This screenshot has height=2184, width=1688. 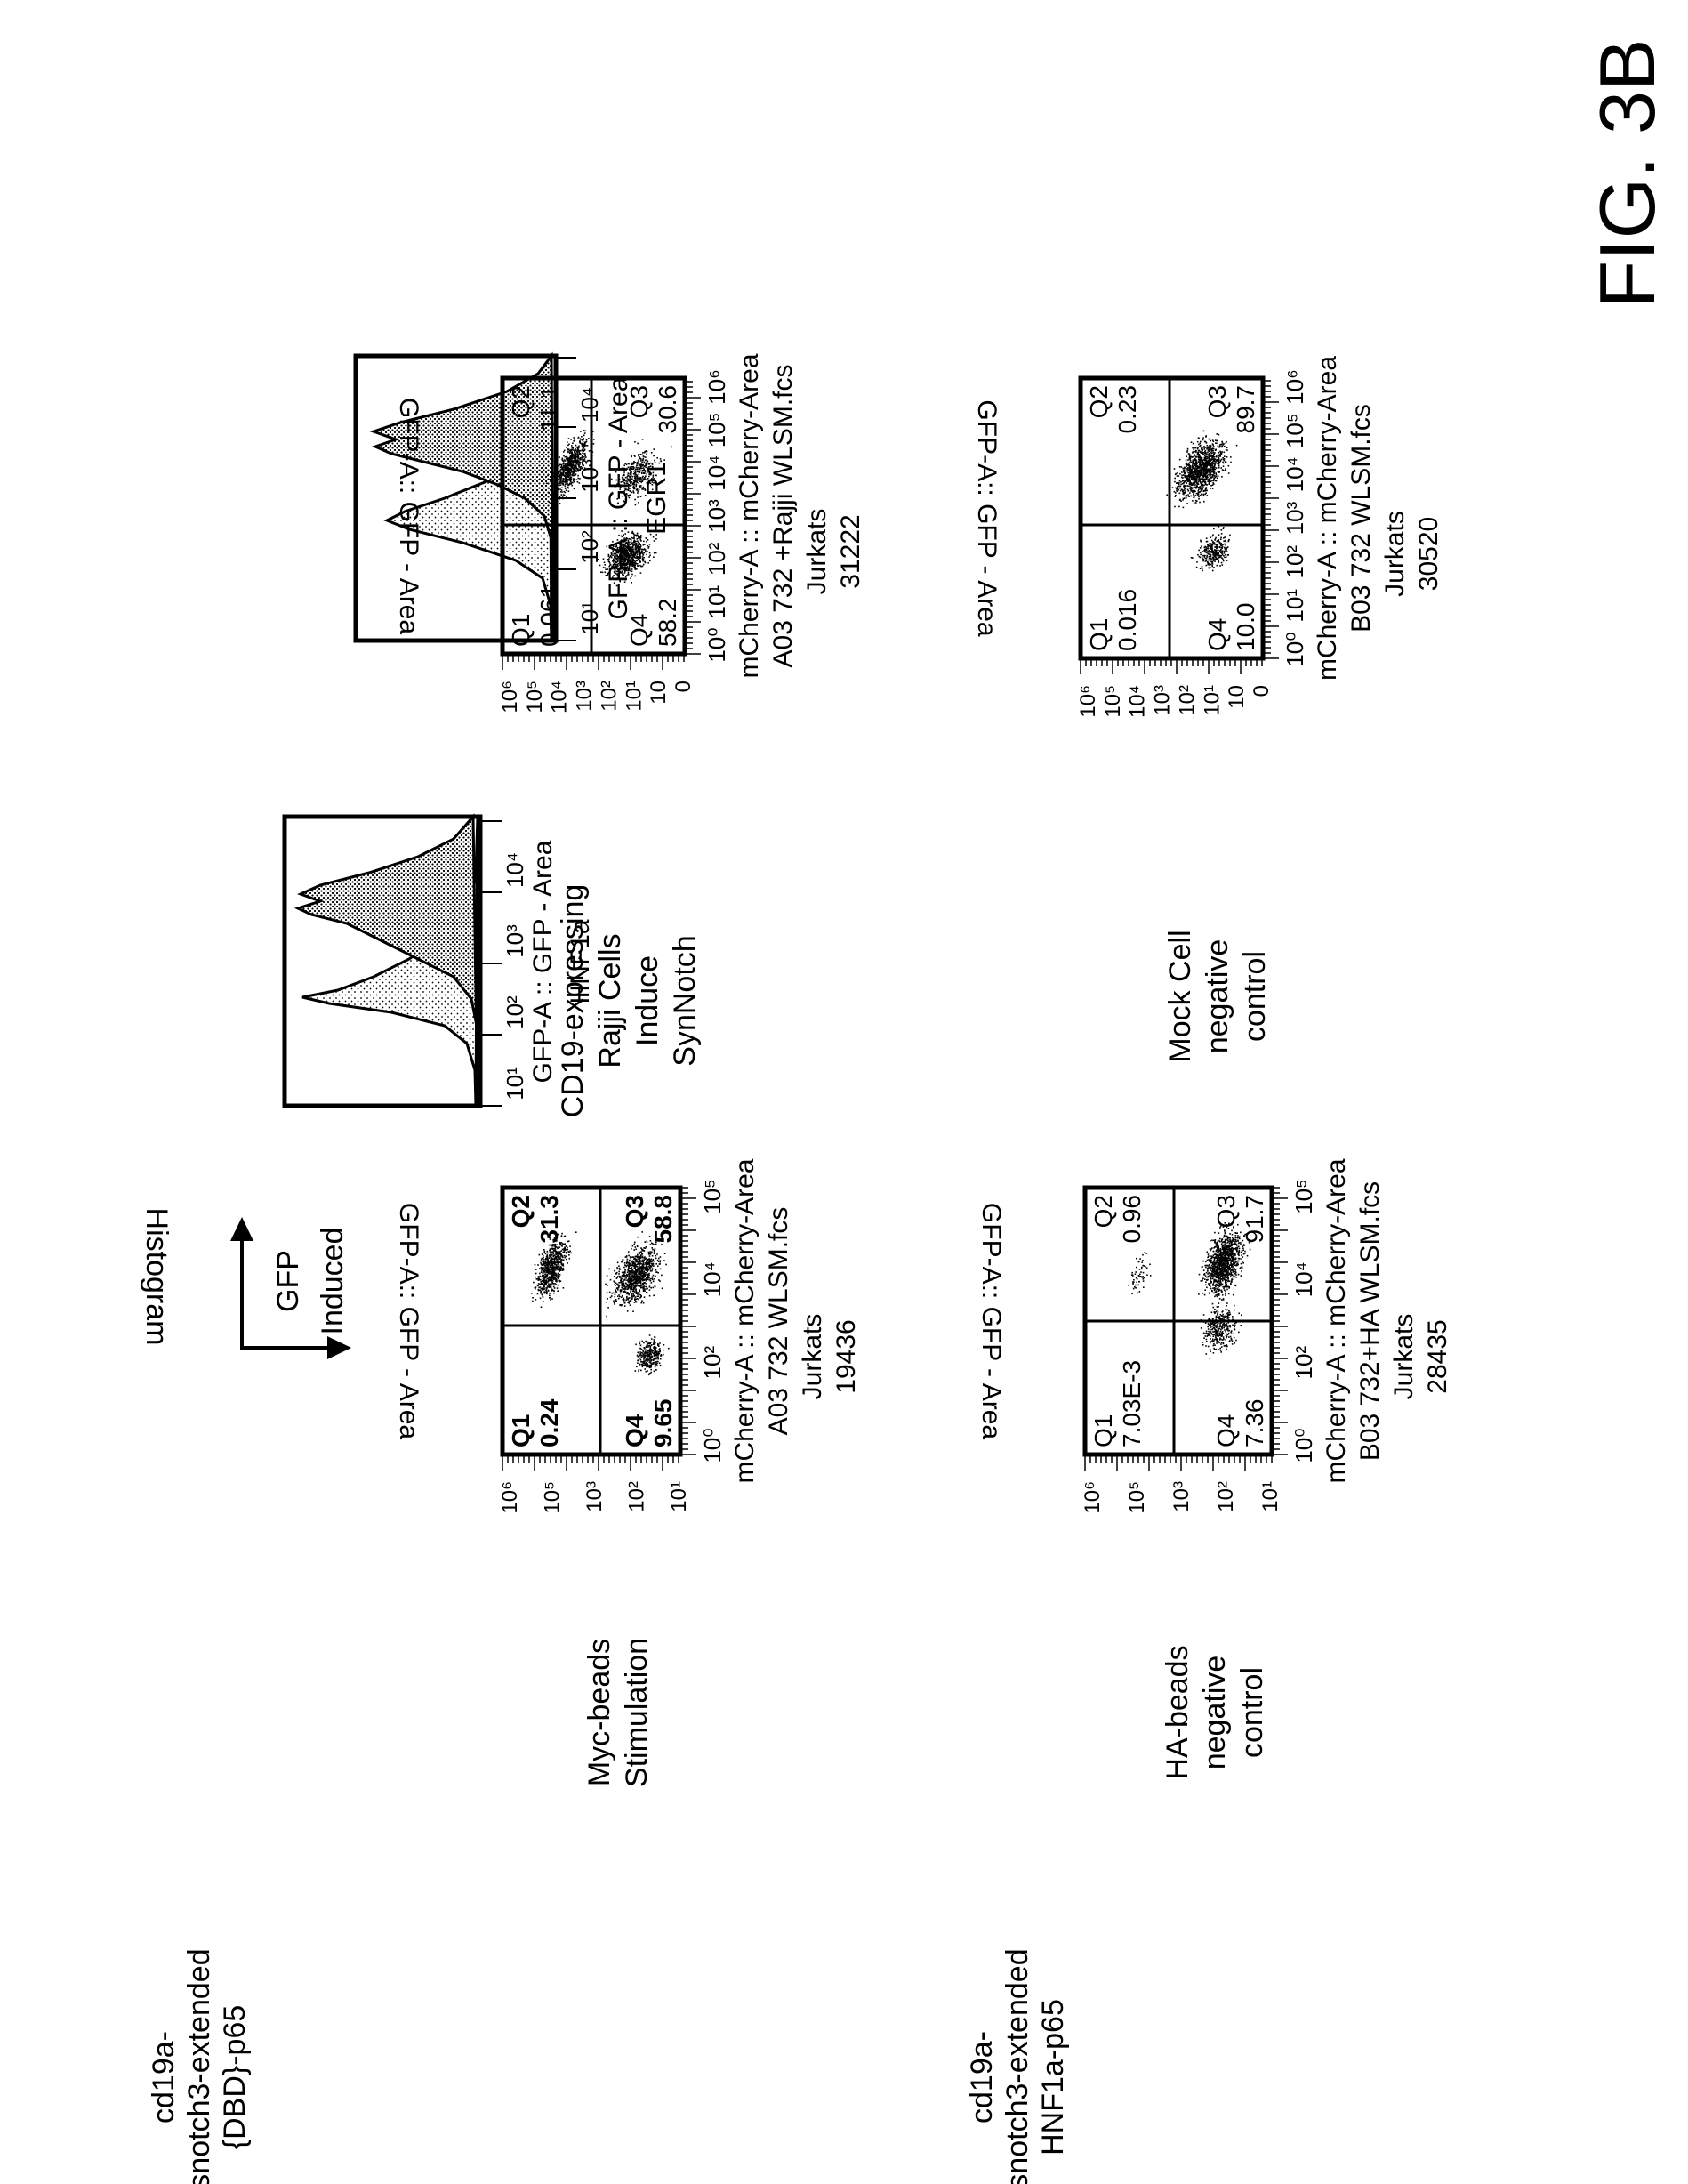 I want to click on scatter-myc-beads-q3-value: 58.8, so click(x=663, y=1220).